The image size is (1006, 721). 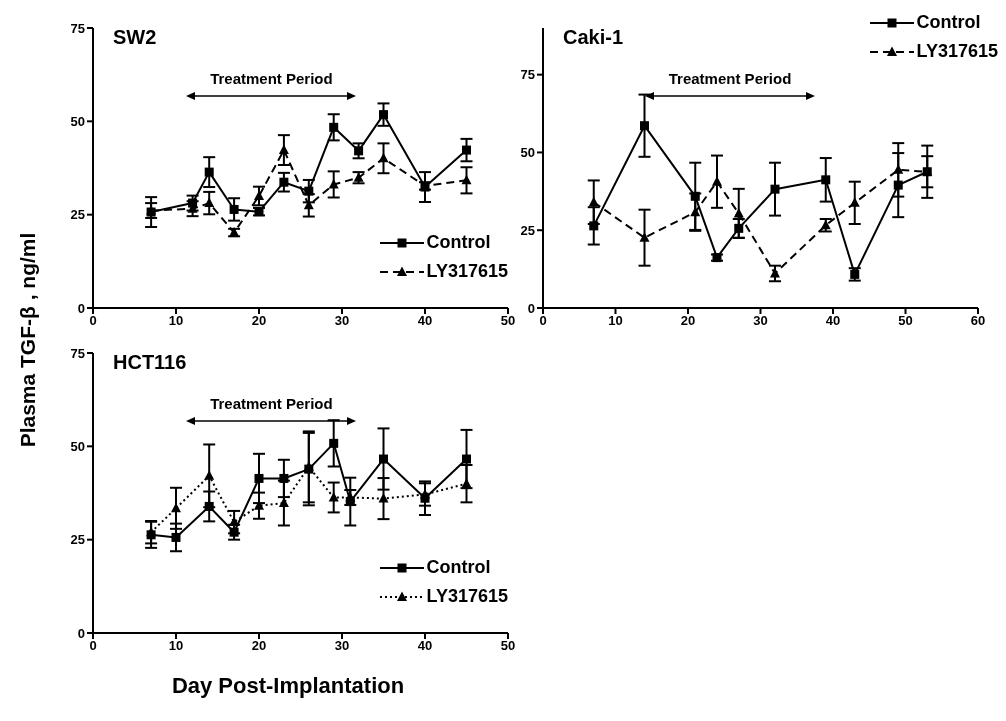 What do you see at coordinates (978, 321) in the screenshot?
I see `x-tick-label: 60` at bounding box center [978, 321].